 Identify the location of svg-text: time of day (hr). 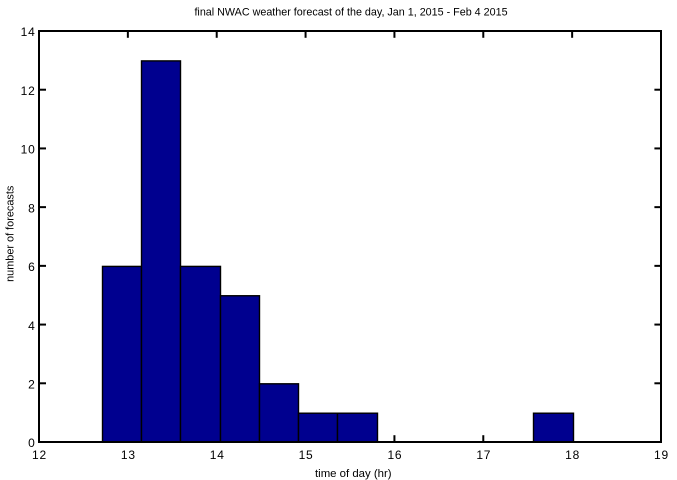
(353, 474).